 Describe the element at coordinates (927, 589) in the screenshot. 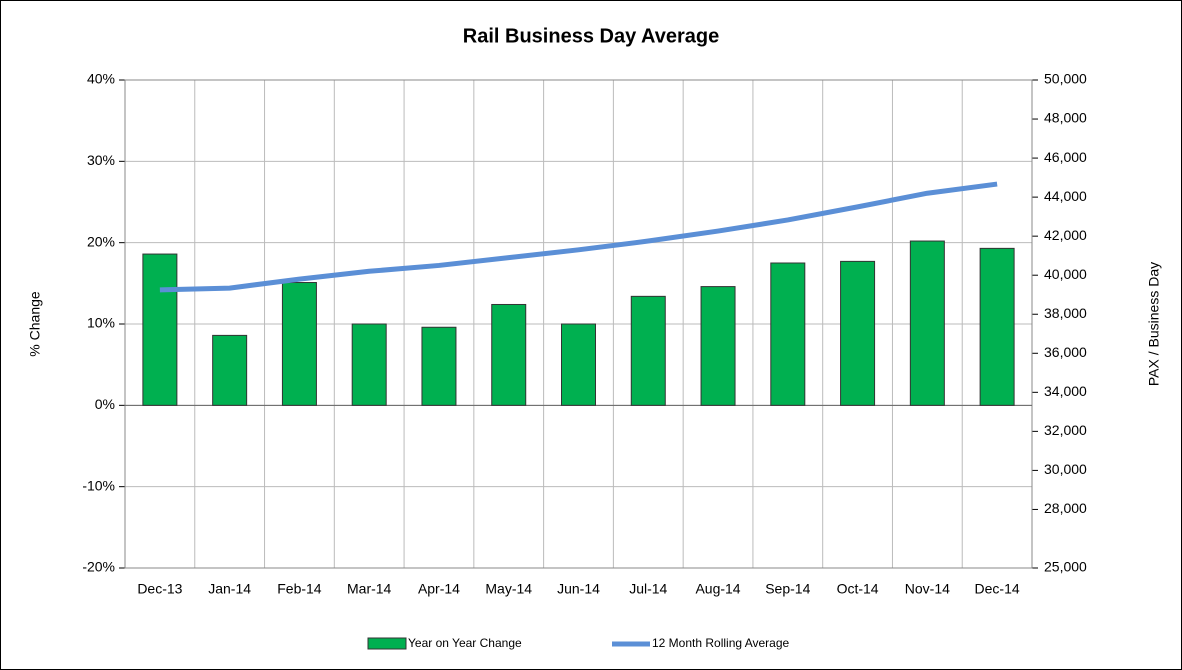

I see `x-tick-label: Nov-14` at that location.